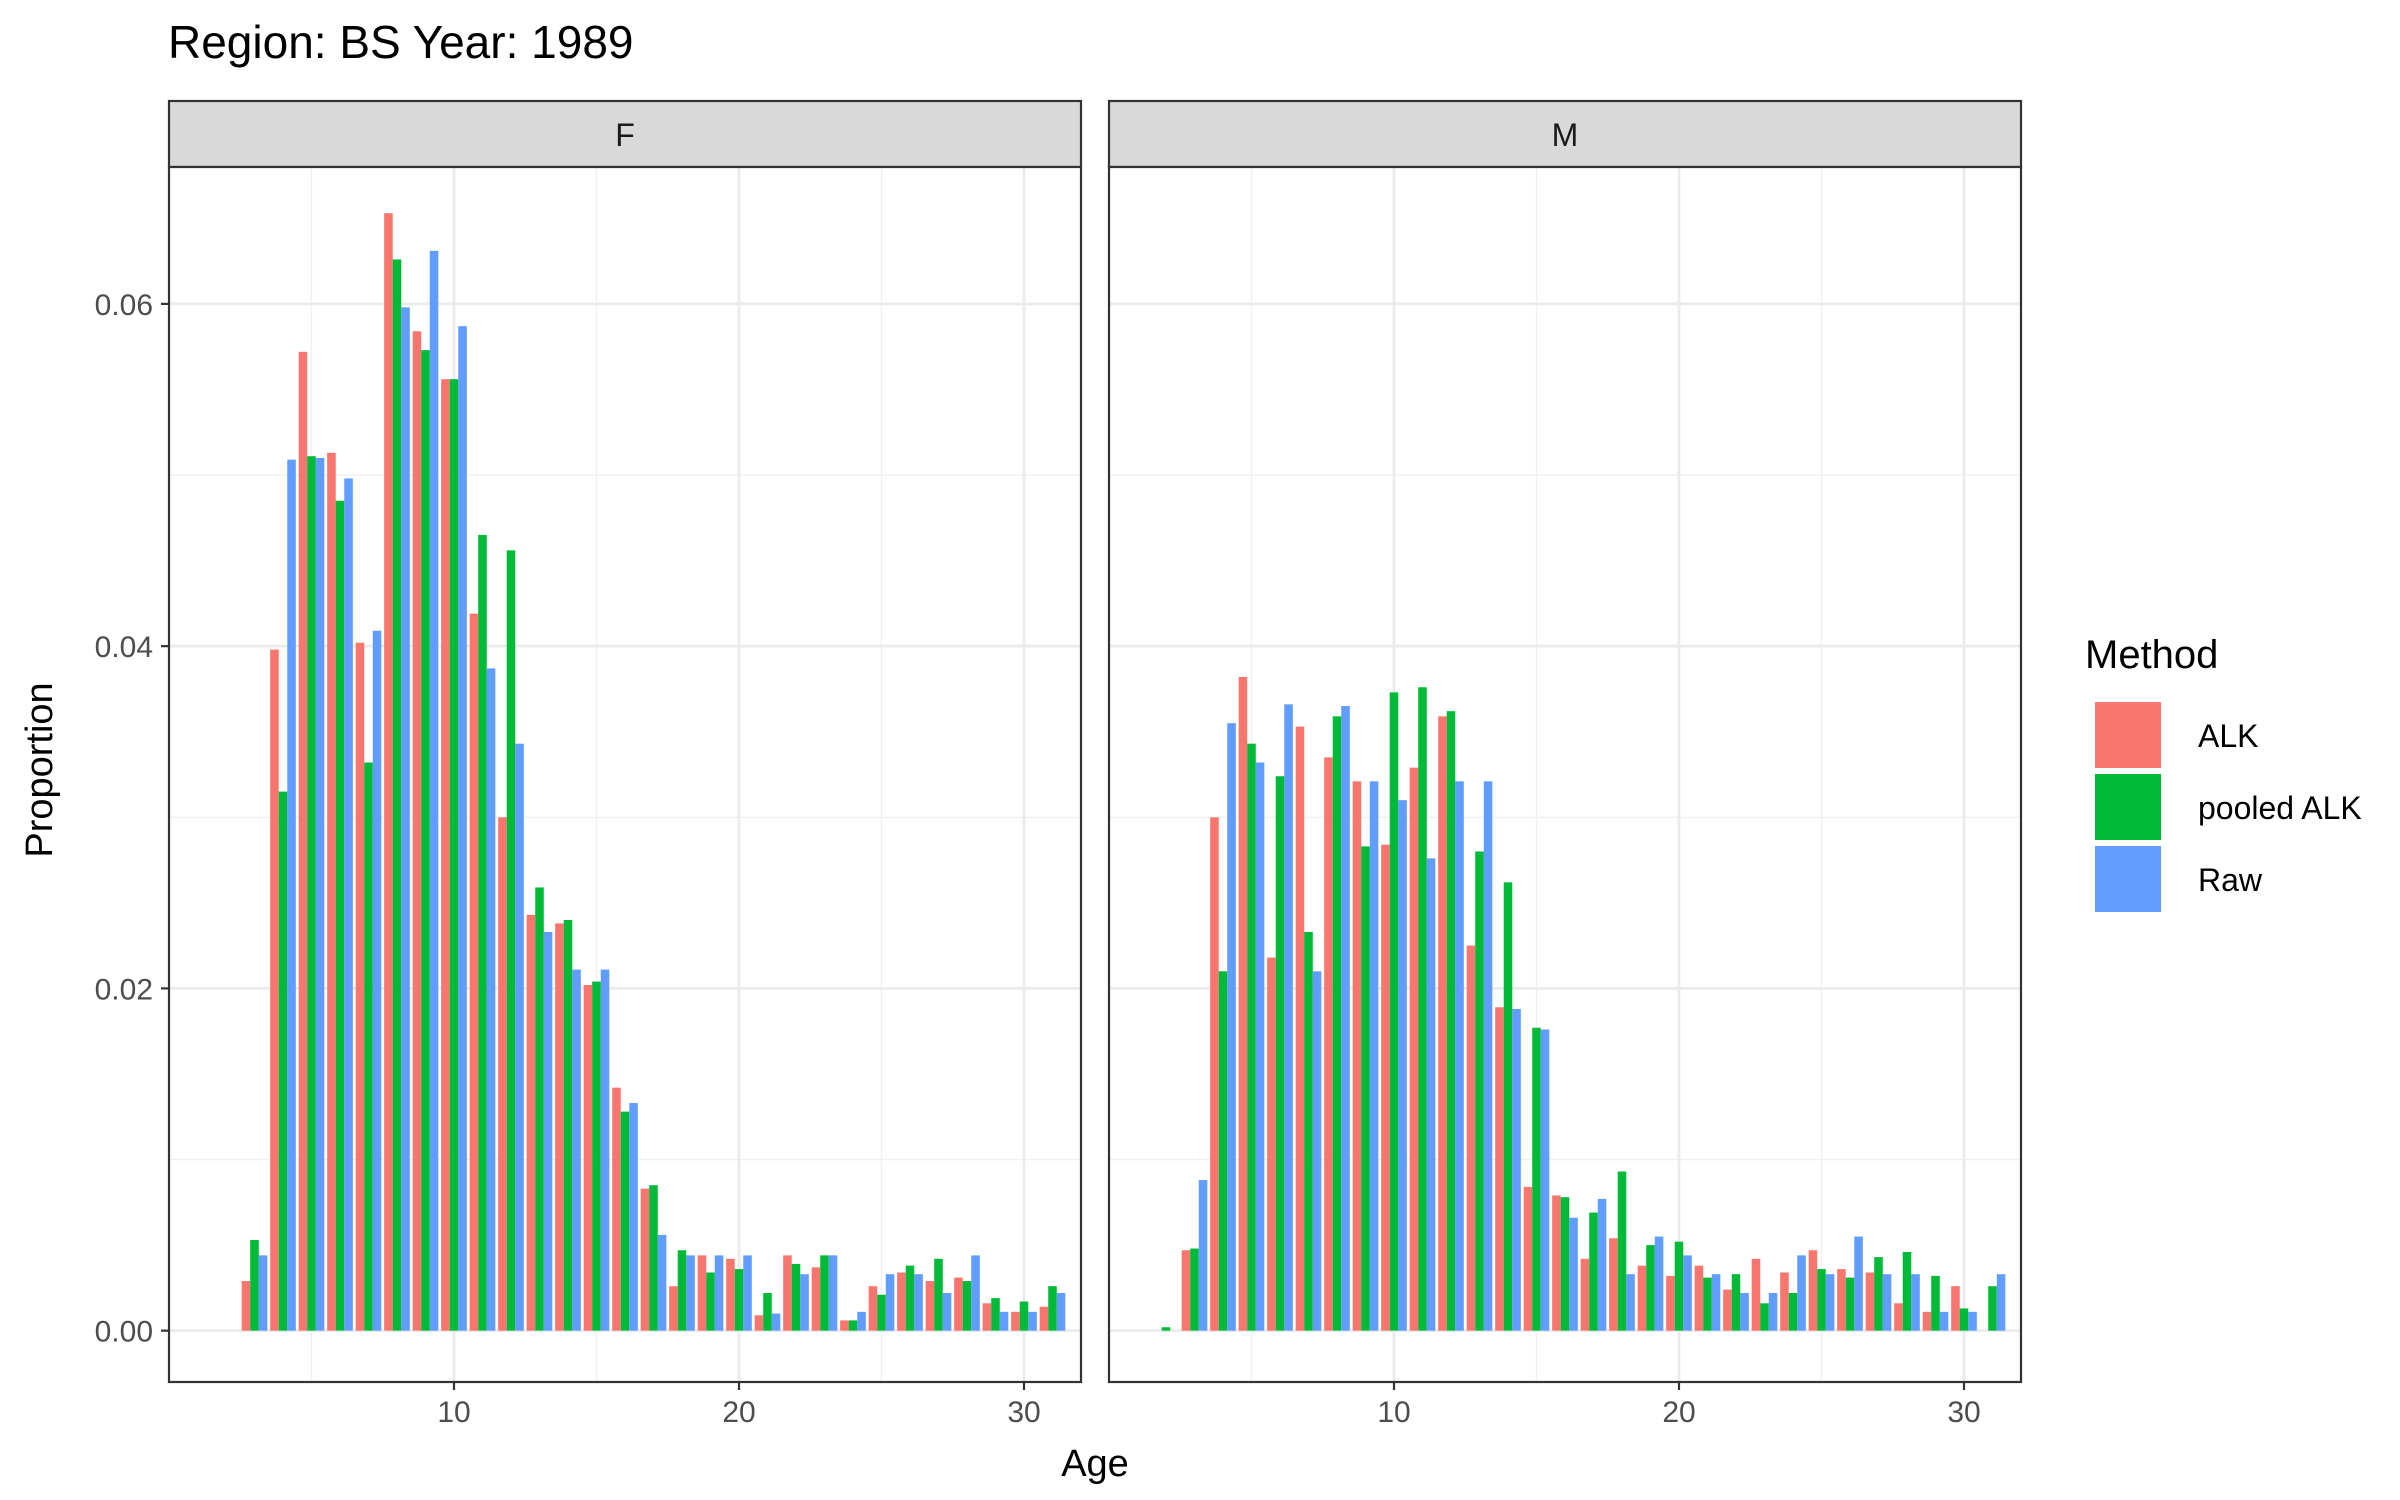  Describe the element at coordinates (625, 135) in the screenshot. I see `facet-strip-label: F` at that location.